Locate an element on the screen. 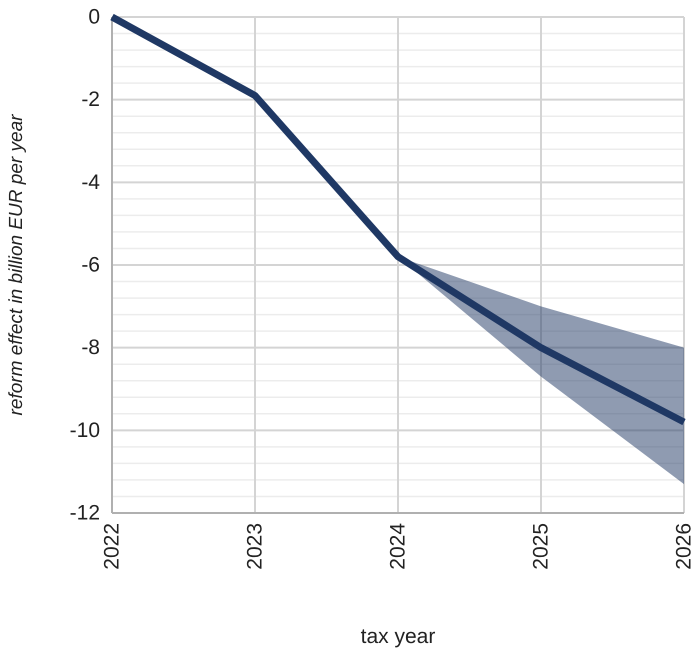 The image size is (699, 653). y-tick-label: -4 is located at coordinates (90, 182).